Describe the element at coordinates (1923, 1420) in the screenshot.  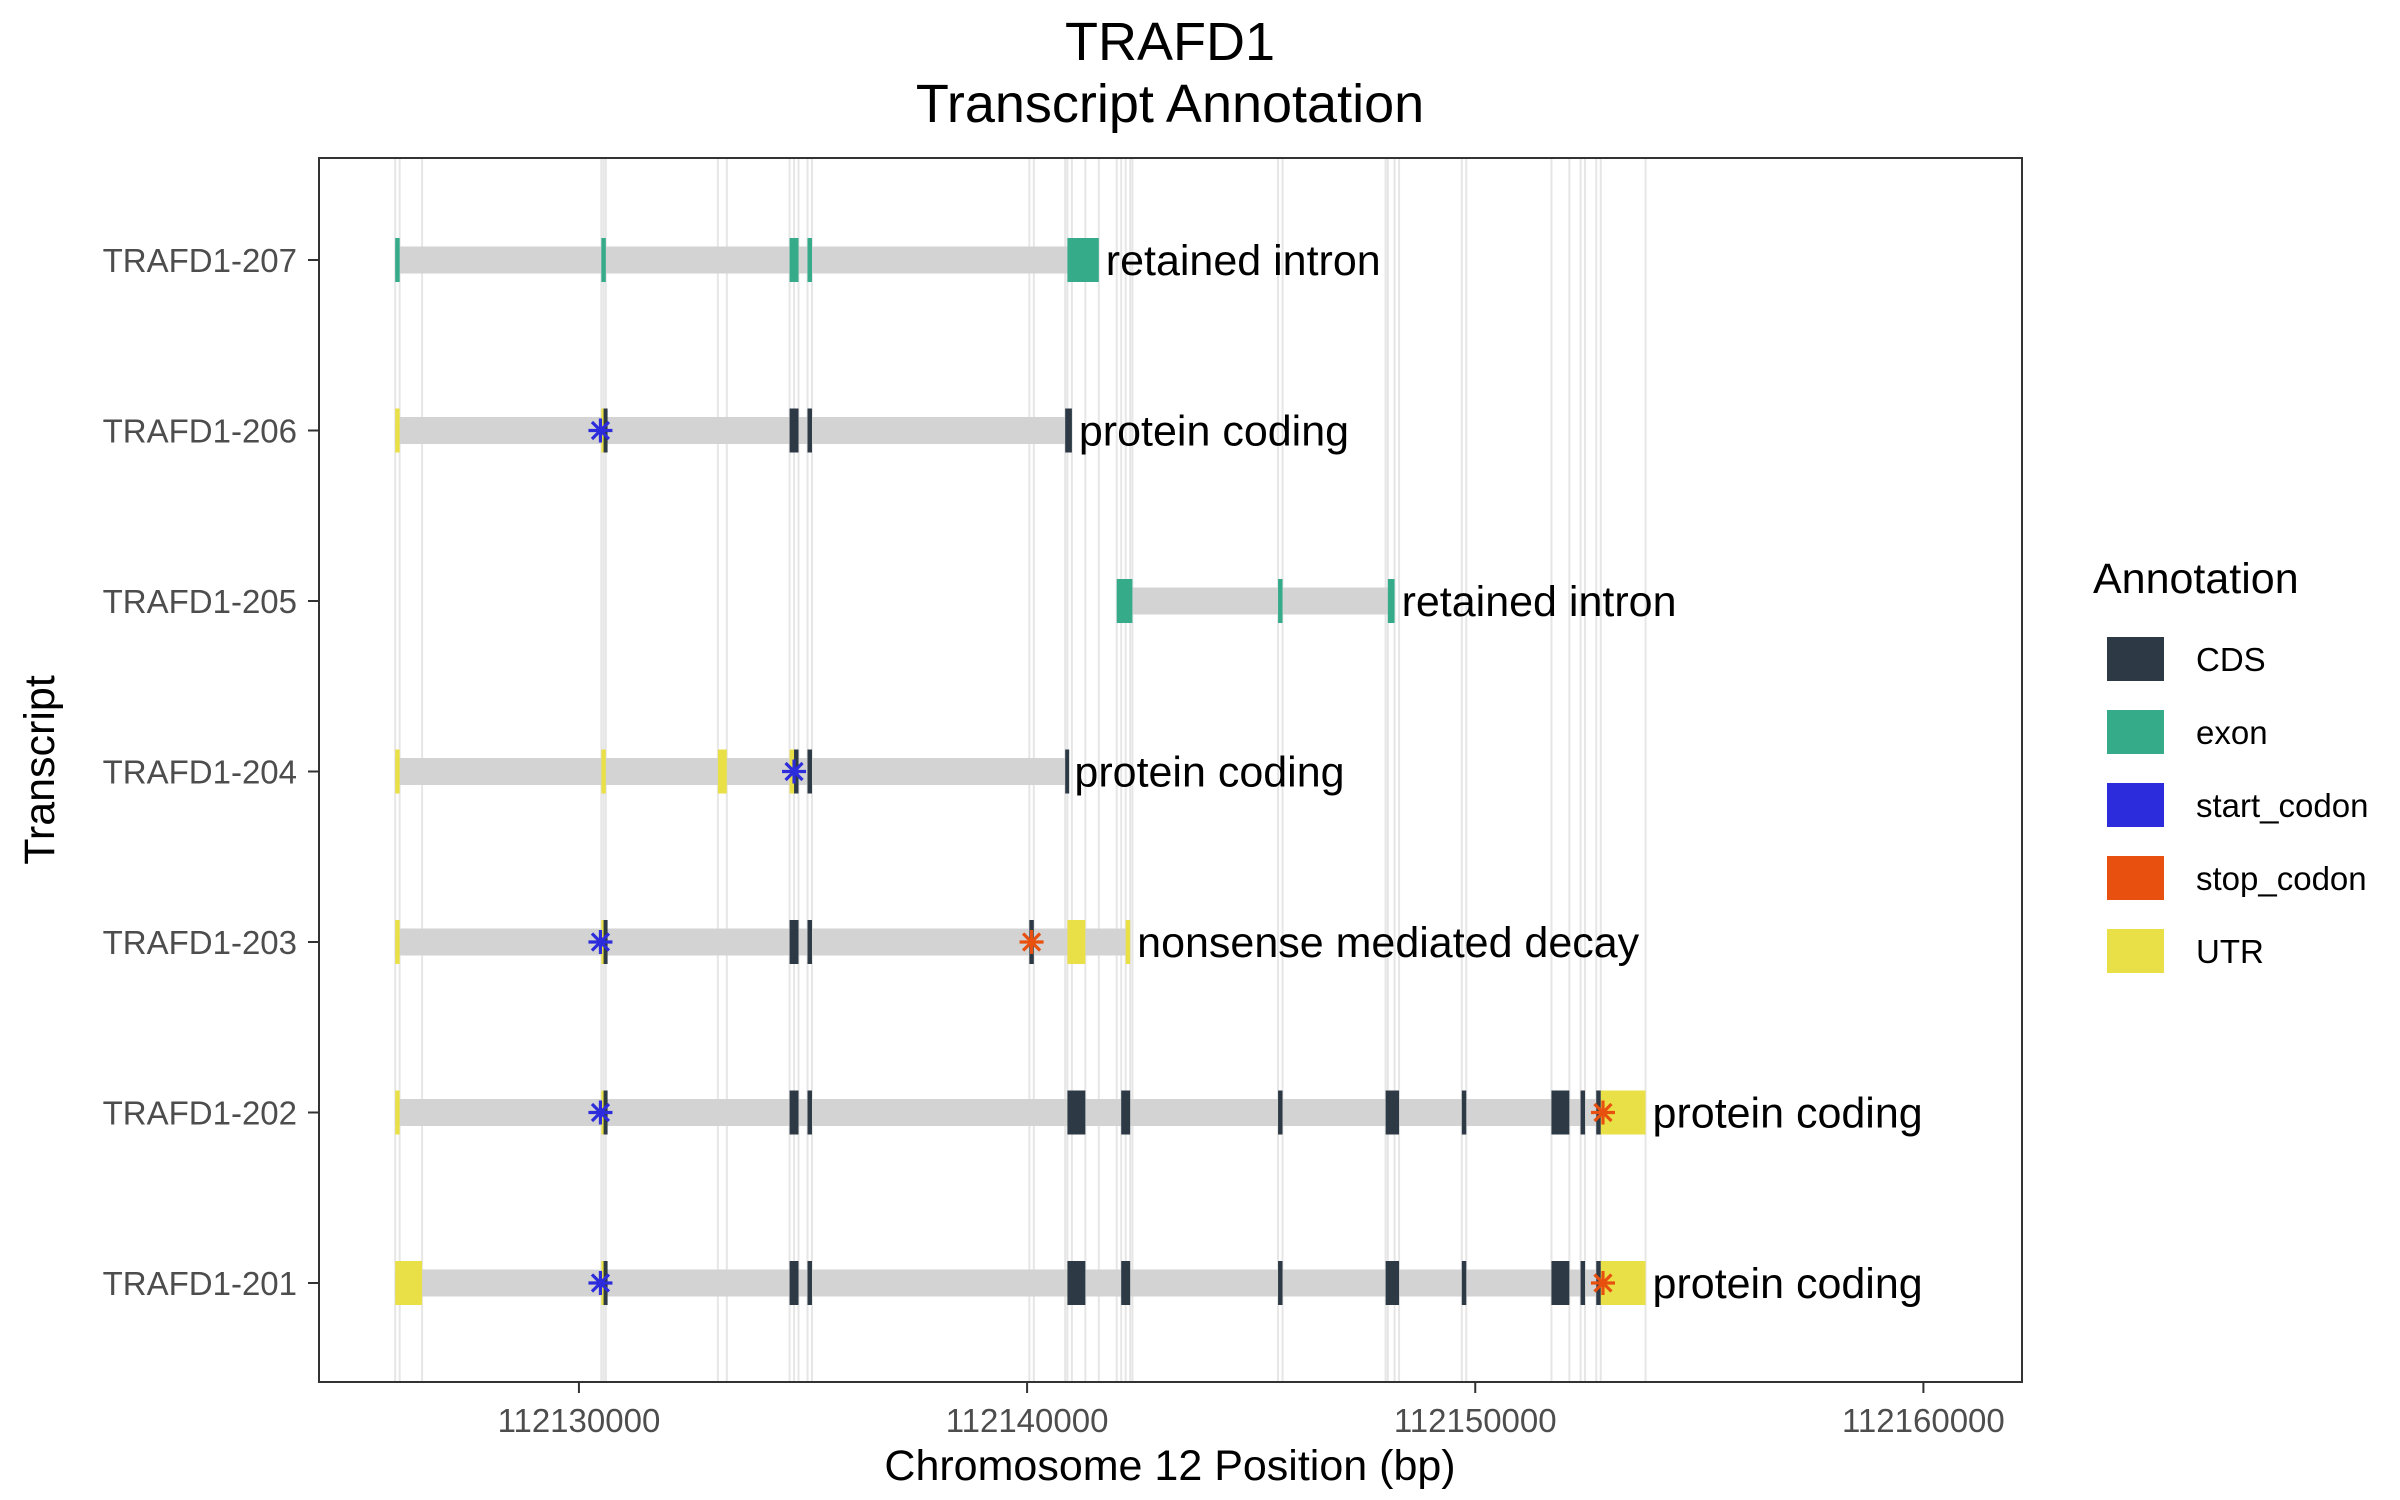
I see `x-tick-label: 112160000` at that location.